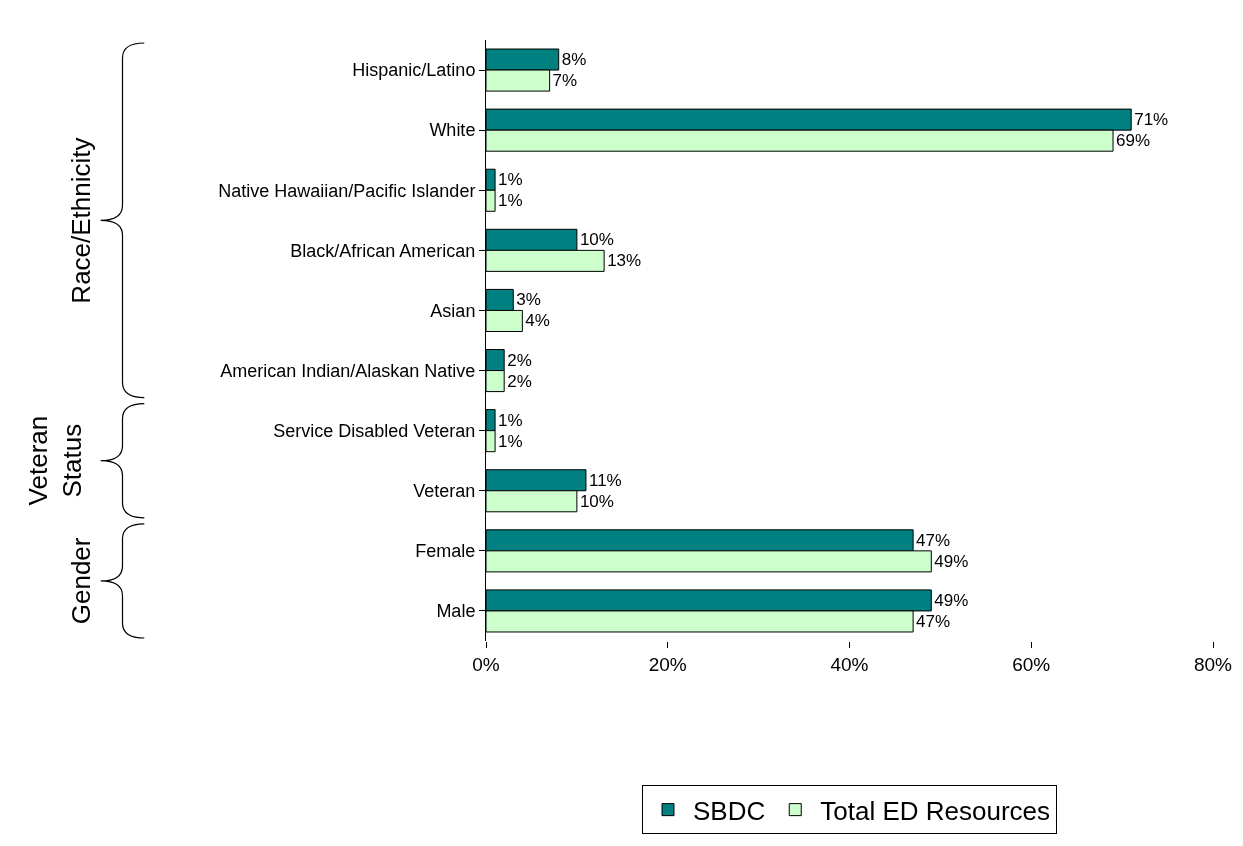 Image resolution: width=1243 pixels, height=846 pixels. What do you see at coordinates (537, 321) in the screenshot?
I see `data-label: 4%` at bounding box center [537, 321].